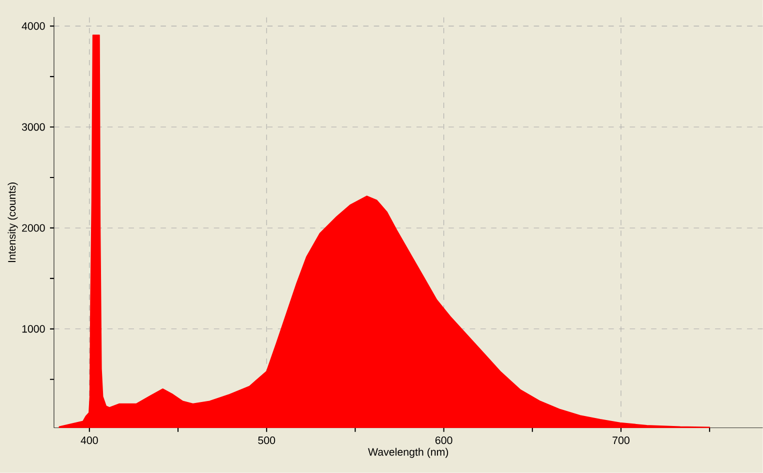 The image size is (763, 473). What do you see at coordinates (33, 329) in the screenshot?
I see `y-tick-label: 1000` at bounding box center [33, 329].